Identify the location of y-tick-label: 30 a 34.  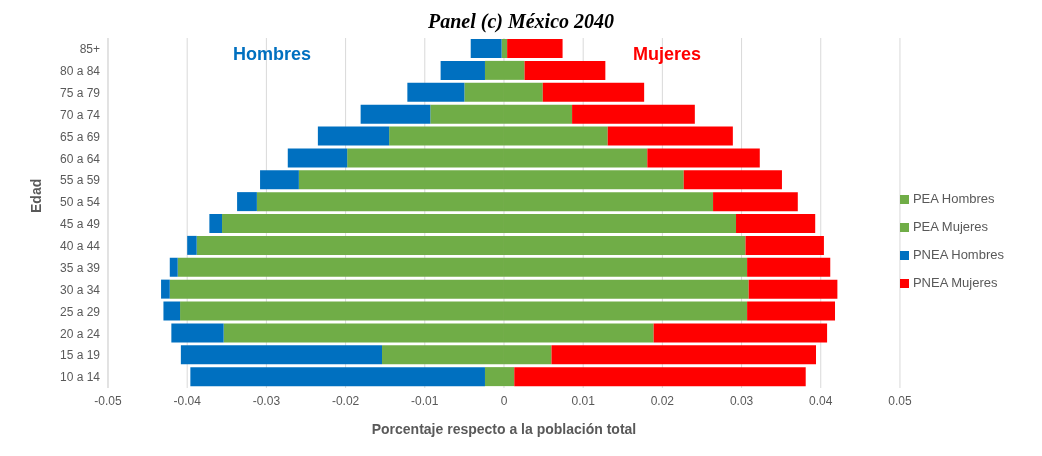
(80, 289).